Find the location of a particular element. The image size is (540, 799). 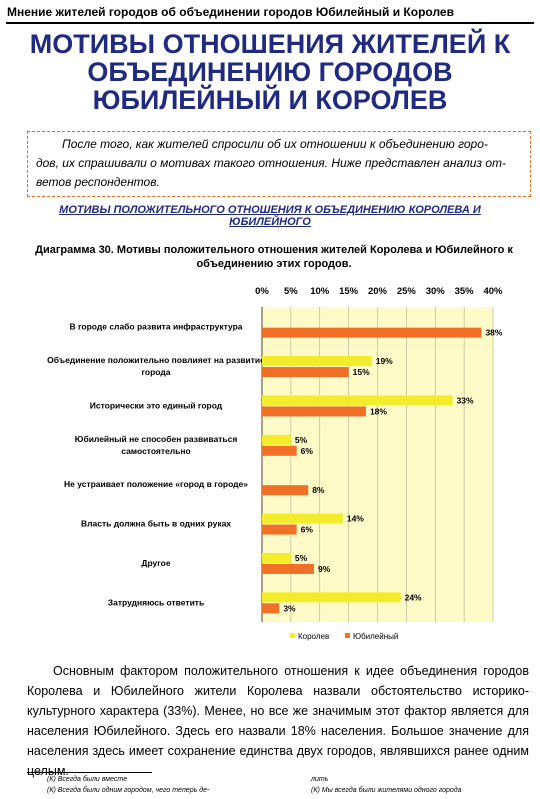

header-rule is located at coordinates (270, 23).